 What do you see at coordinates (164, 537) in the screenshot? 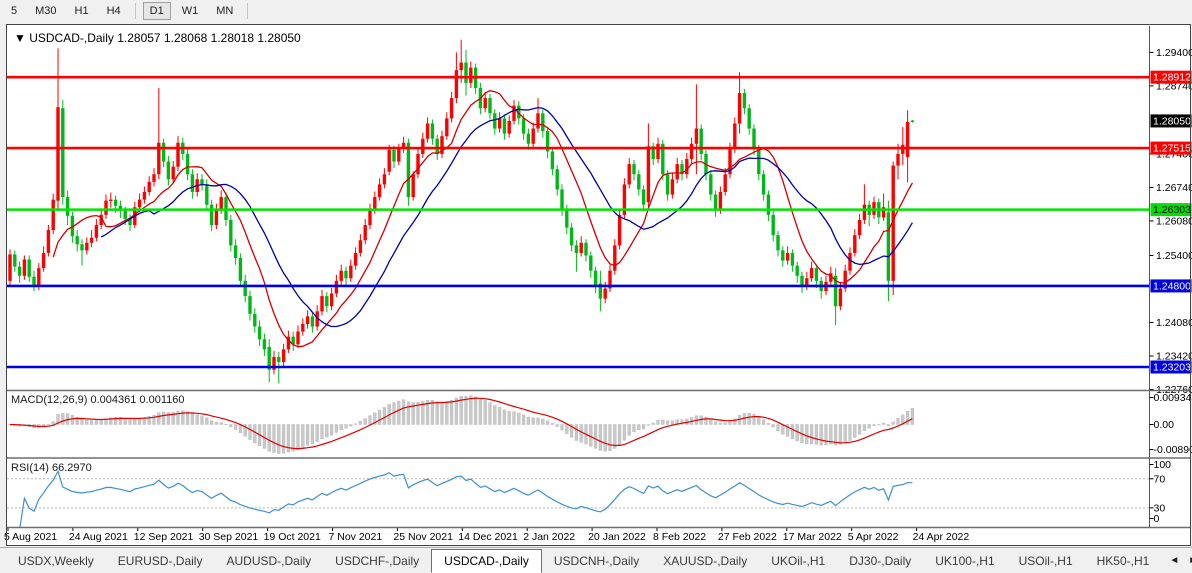
I see `svg-text: 12 Sep 2021` at bounding box center [164, 537].